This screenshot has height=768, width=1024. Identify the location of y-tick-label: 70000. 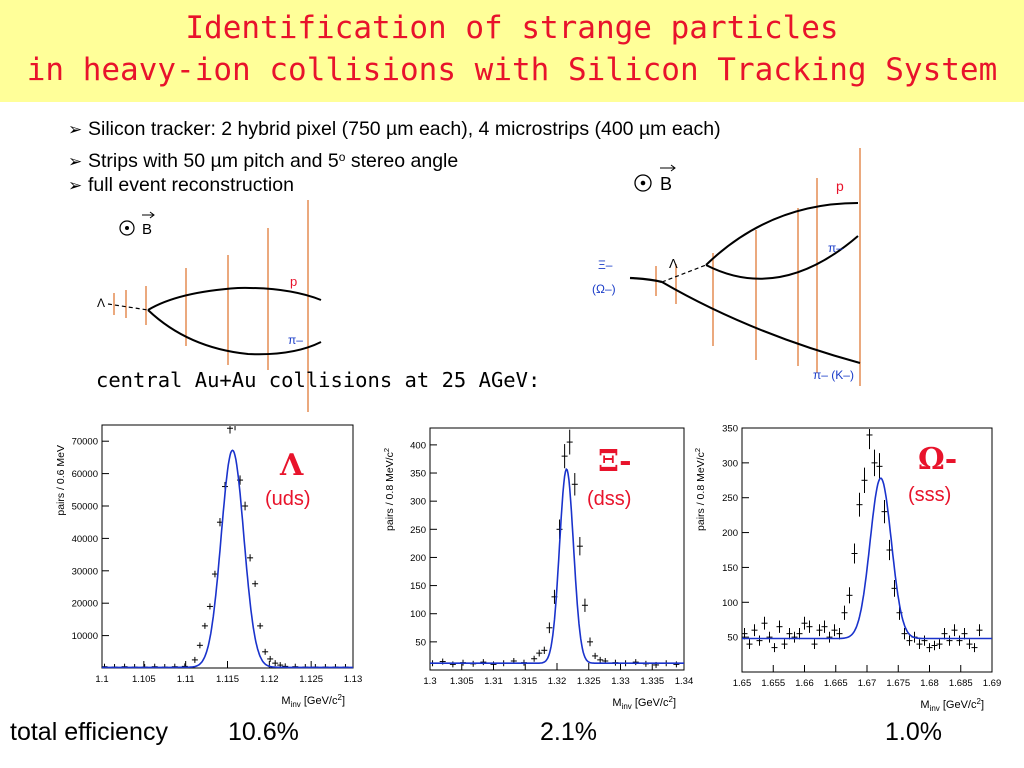
(85, 442).